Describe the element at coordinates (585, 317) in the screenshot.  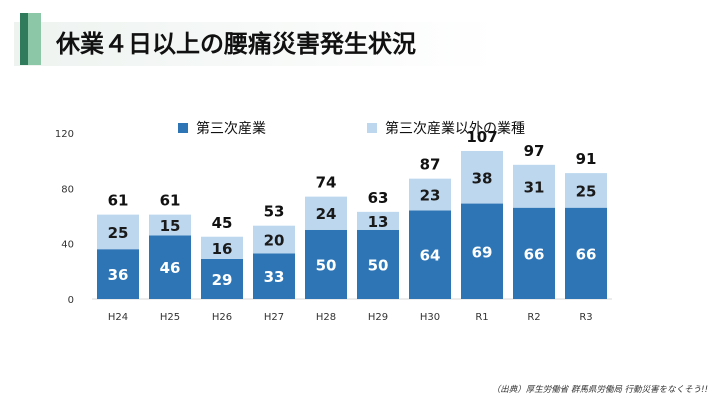
I see `x-tick-label: R3` at that location.